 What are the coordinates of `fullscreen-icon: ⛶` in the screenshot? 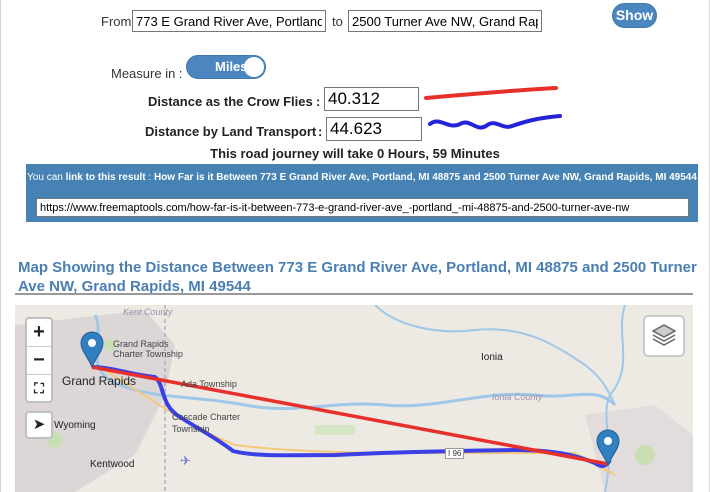 It's located at (39, 388).